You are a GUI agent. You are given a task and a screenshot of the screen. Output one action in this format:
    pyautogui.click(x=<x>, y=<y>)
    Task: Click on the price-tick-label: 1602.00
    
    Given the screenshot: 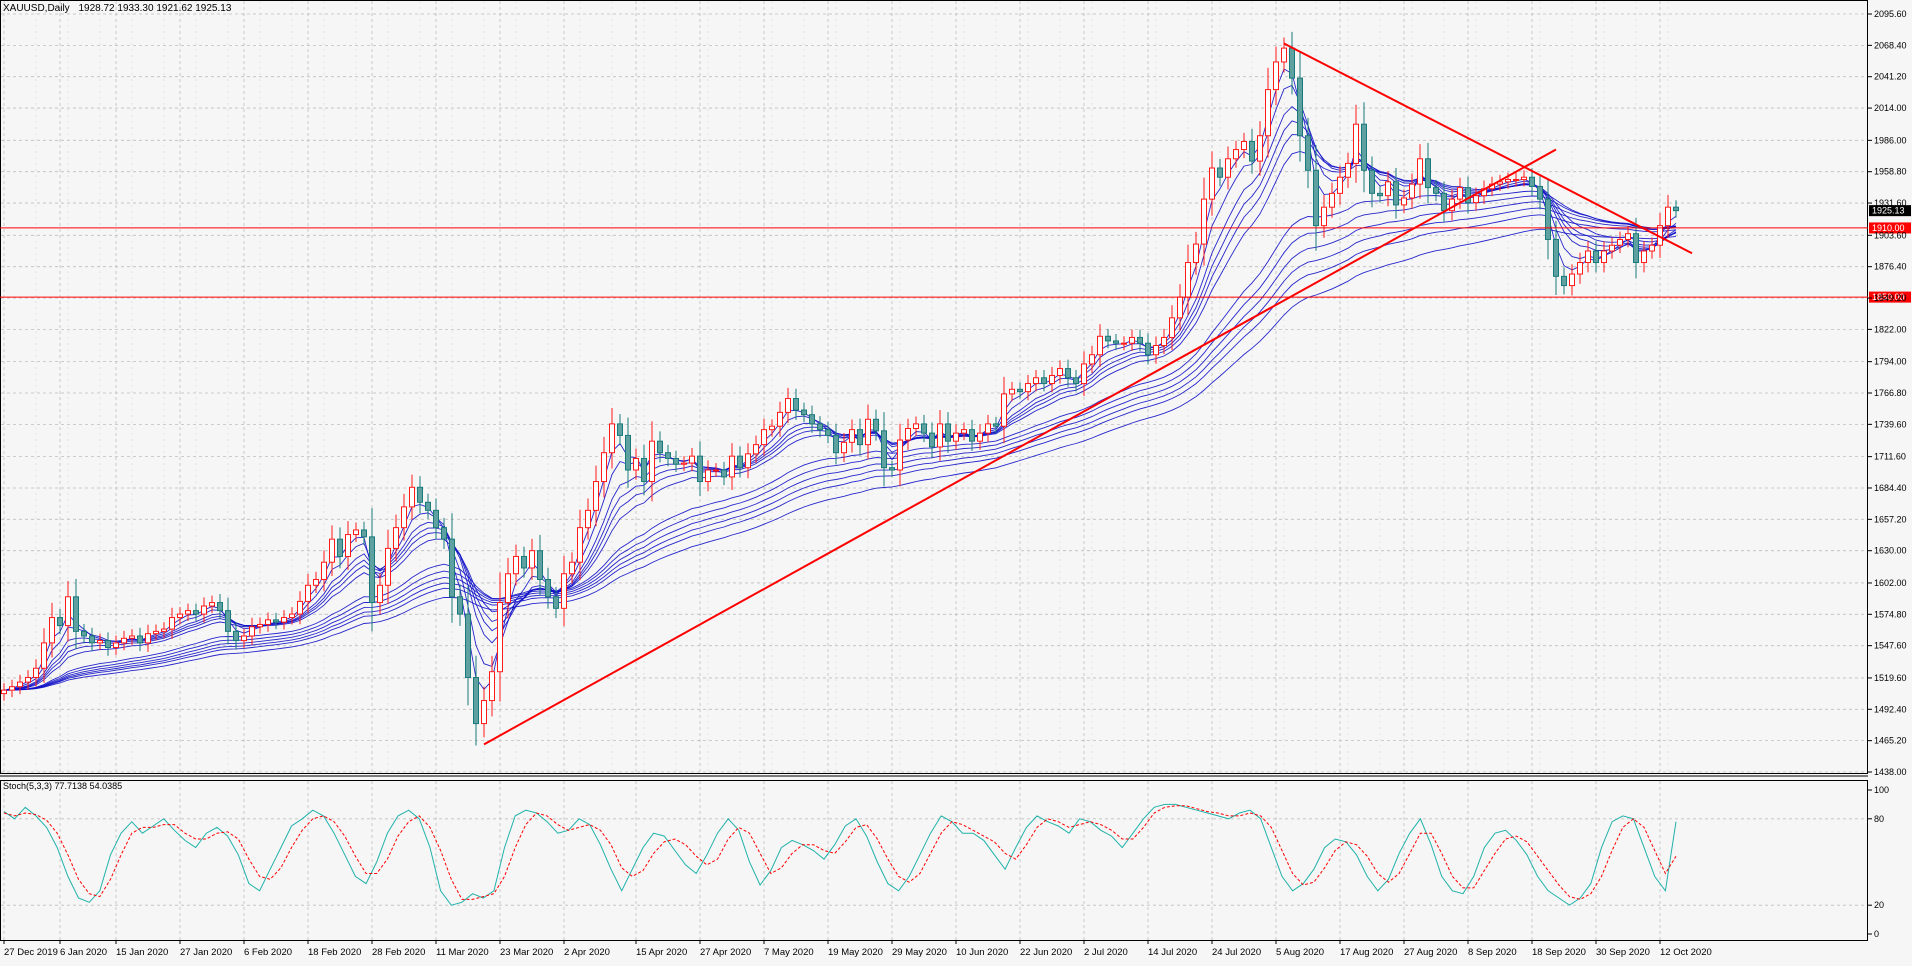 What is the action you would take?
    pyautogui.click(x=1890, y=583)
    